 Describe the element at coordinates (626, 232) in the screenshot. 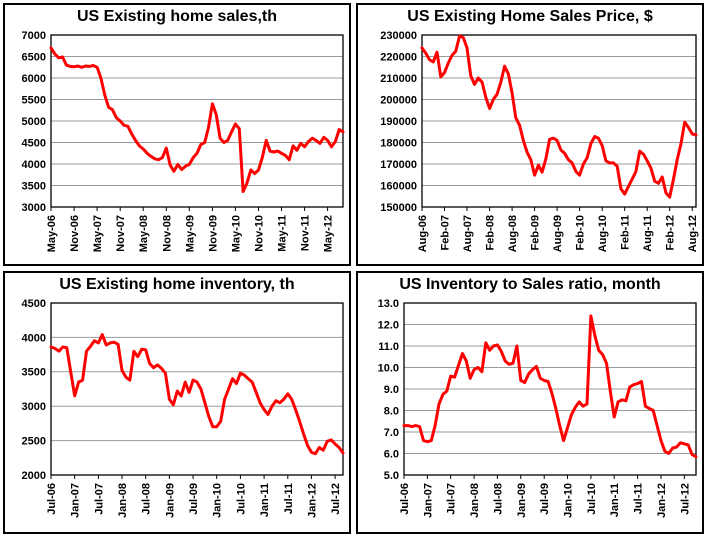

I see `x-axis-label: Feb-11` at that location.